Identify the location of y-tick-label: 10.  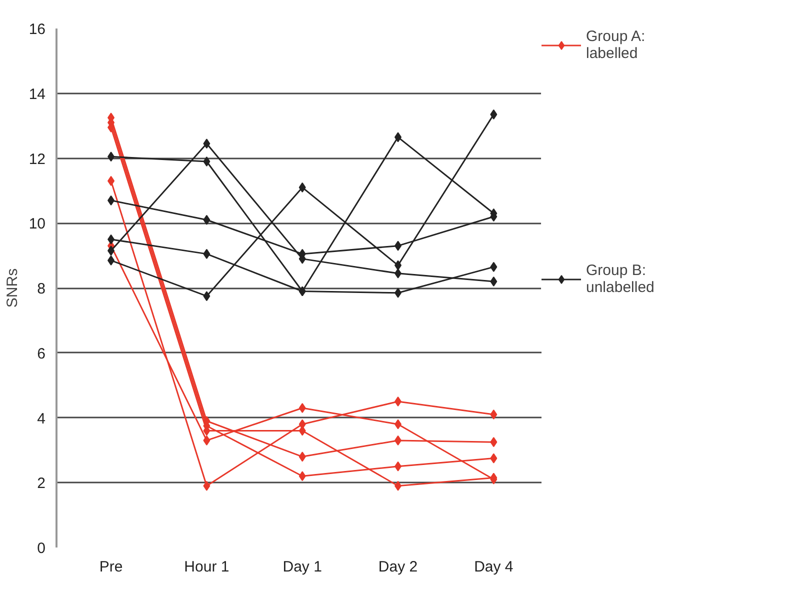
(37, 224).